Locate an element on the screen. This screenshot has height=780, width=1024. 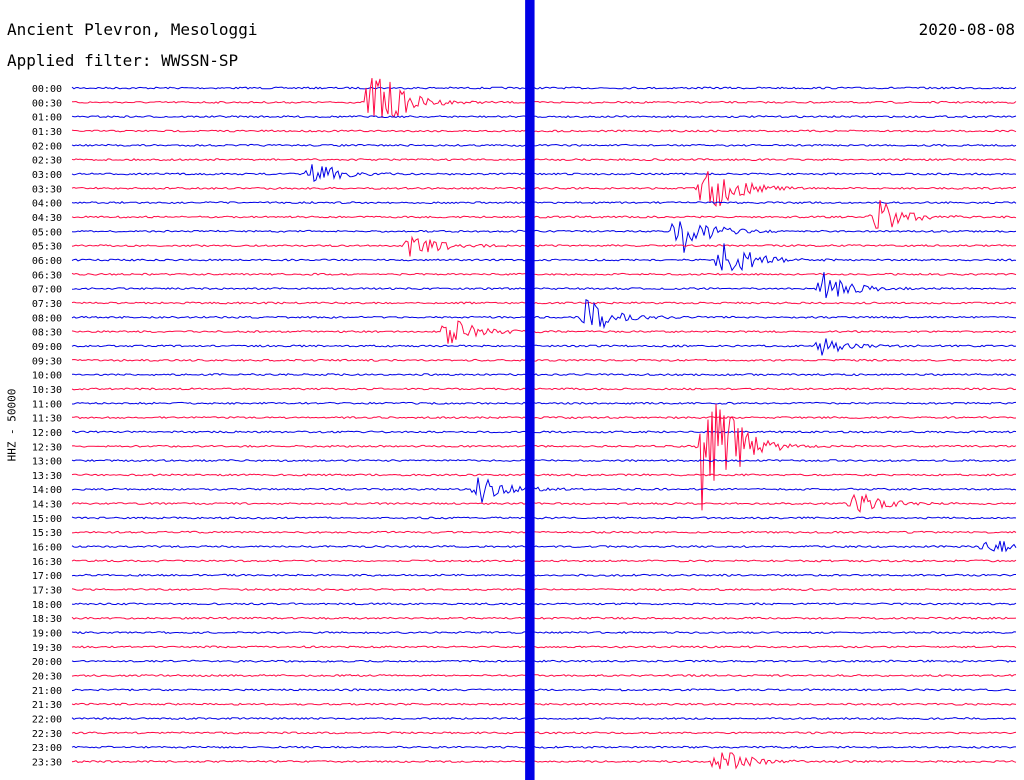
trace-1900 is located at coordinates (544, 632).